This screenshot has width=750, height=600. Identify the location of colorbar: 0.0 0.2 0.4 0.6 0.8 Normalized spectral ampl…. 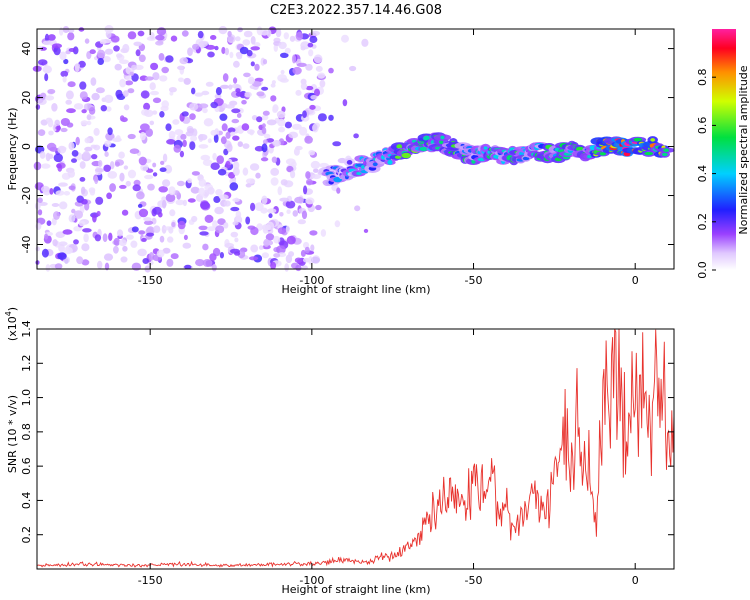
(723, 154).